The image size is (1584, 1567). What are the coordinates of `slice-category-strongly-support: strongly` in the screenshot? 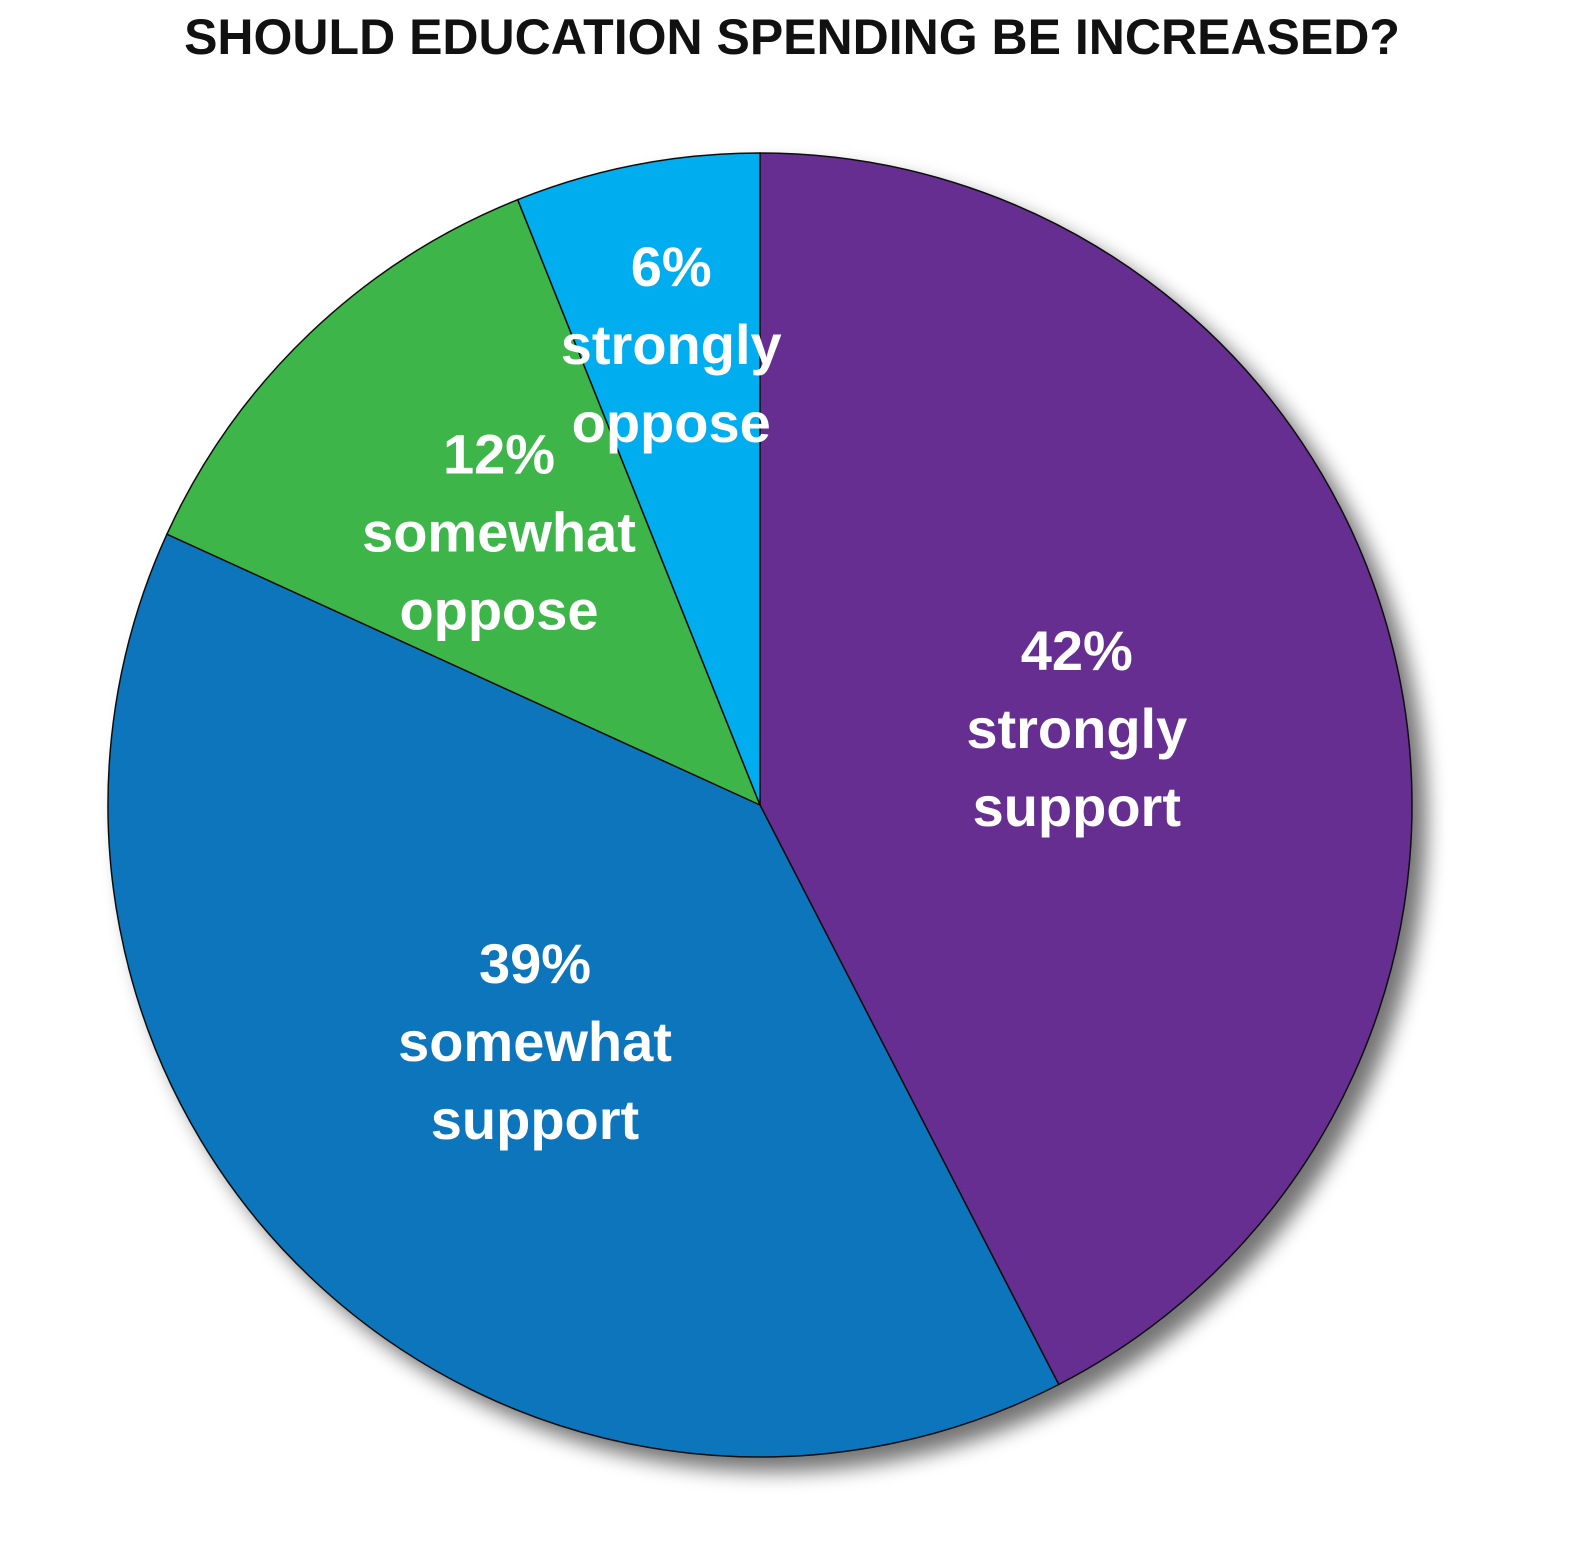 It's located at (1076, 728).